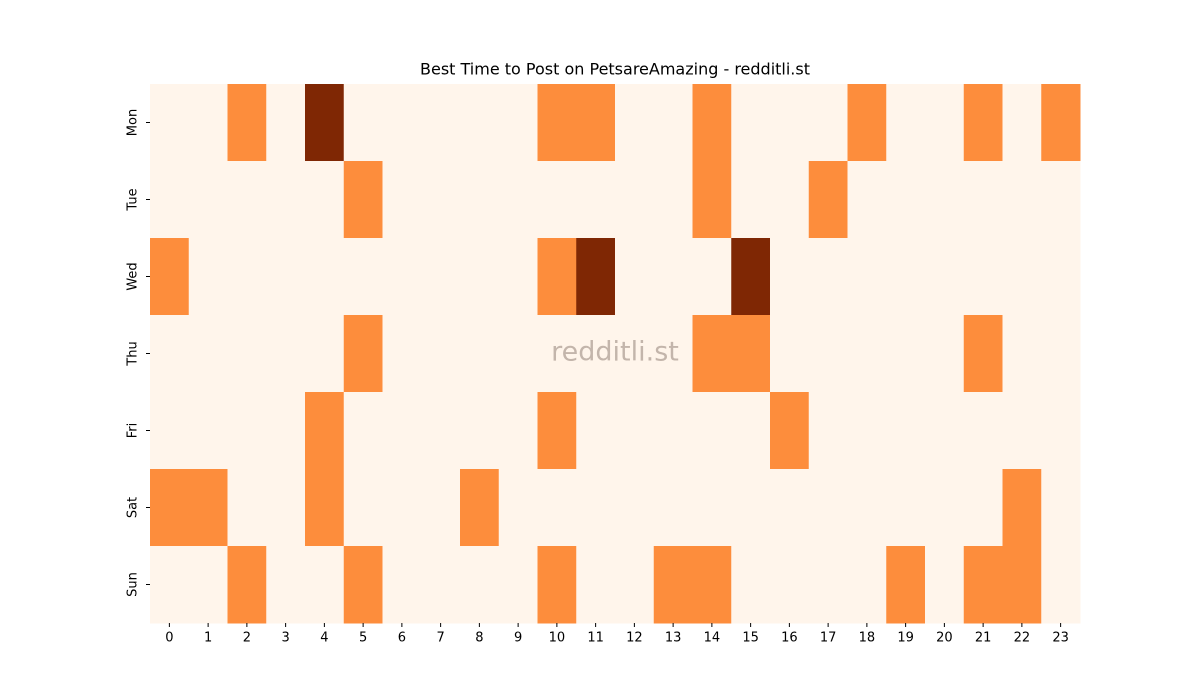  What do you see at coordinates (479, 638) in the screenshot?
I see `x-tick-label: 8` at bounding box center [479, 638].